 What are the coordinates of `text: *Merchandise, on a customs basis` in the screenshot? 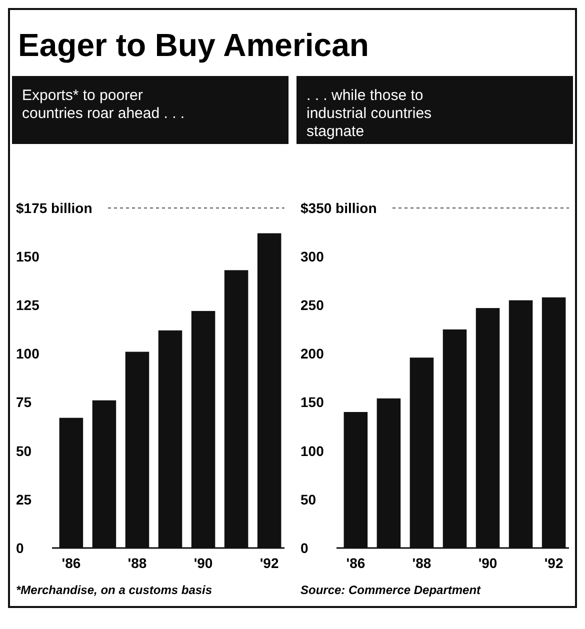 It's located at (114, 590).